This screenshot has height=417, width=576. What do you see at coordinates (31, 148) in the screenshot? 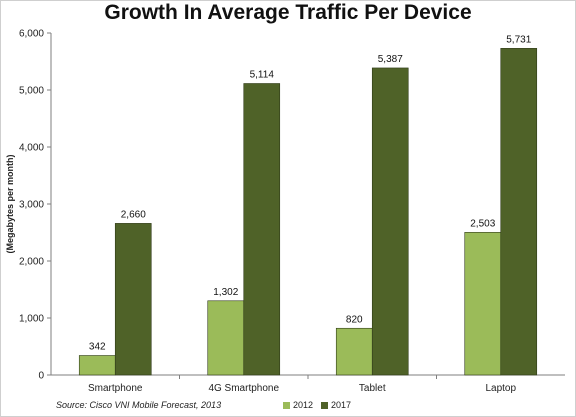
I see `y-tick-label: 4,000` at bounding box center [31, 148].